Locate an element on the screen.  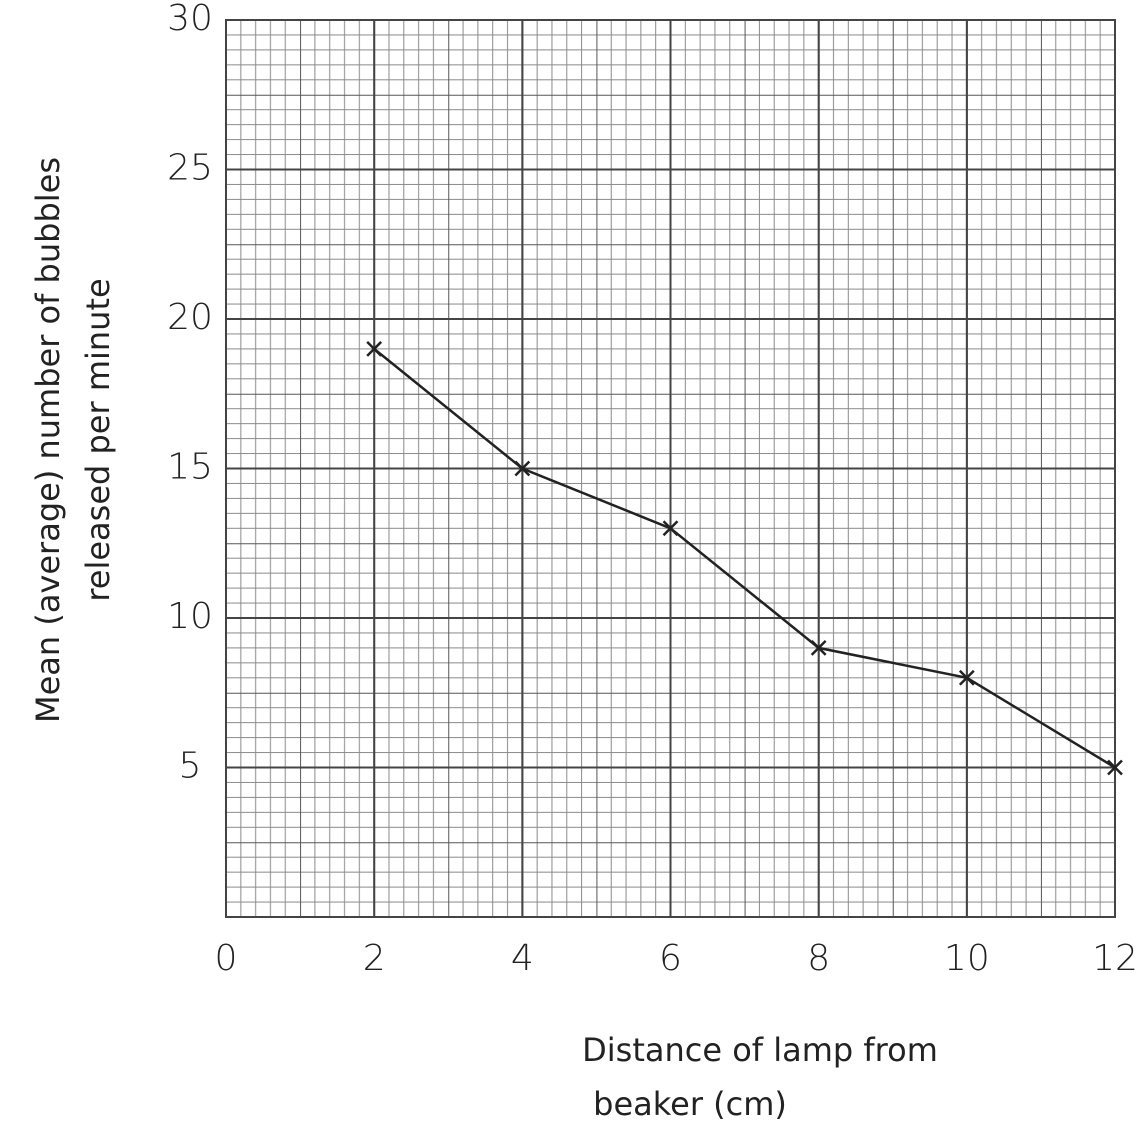
x-tick-label: 0 is located at coordinates (226, 958).